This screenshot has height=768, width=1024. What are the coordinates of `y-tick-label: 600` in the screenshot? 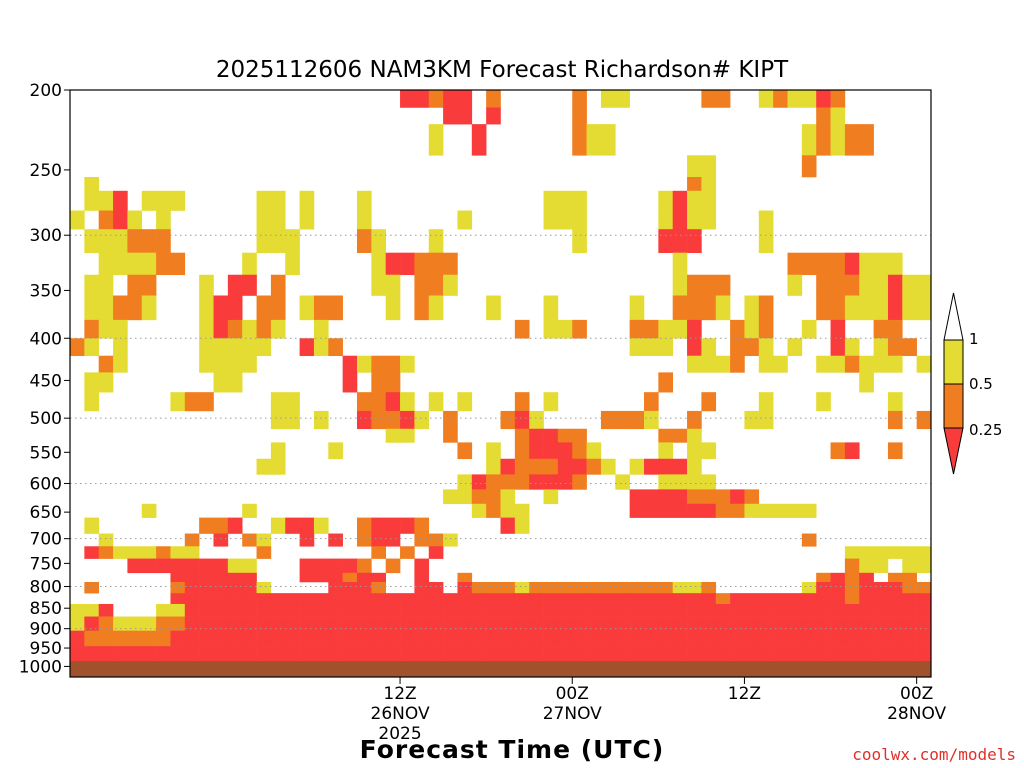 It's located at (46, 484).